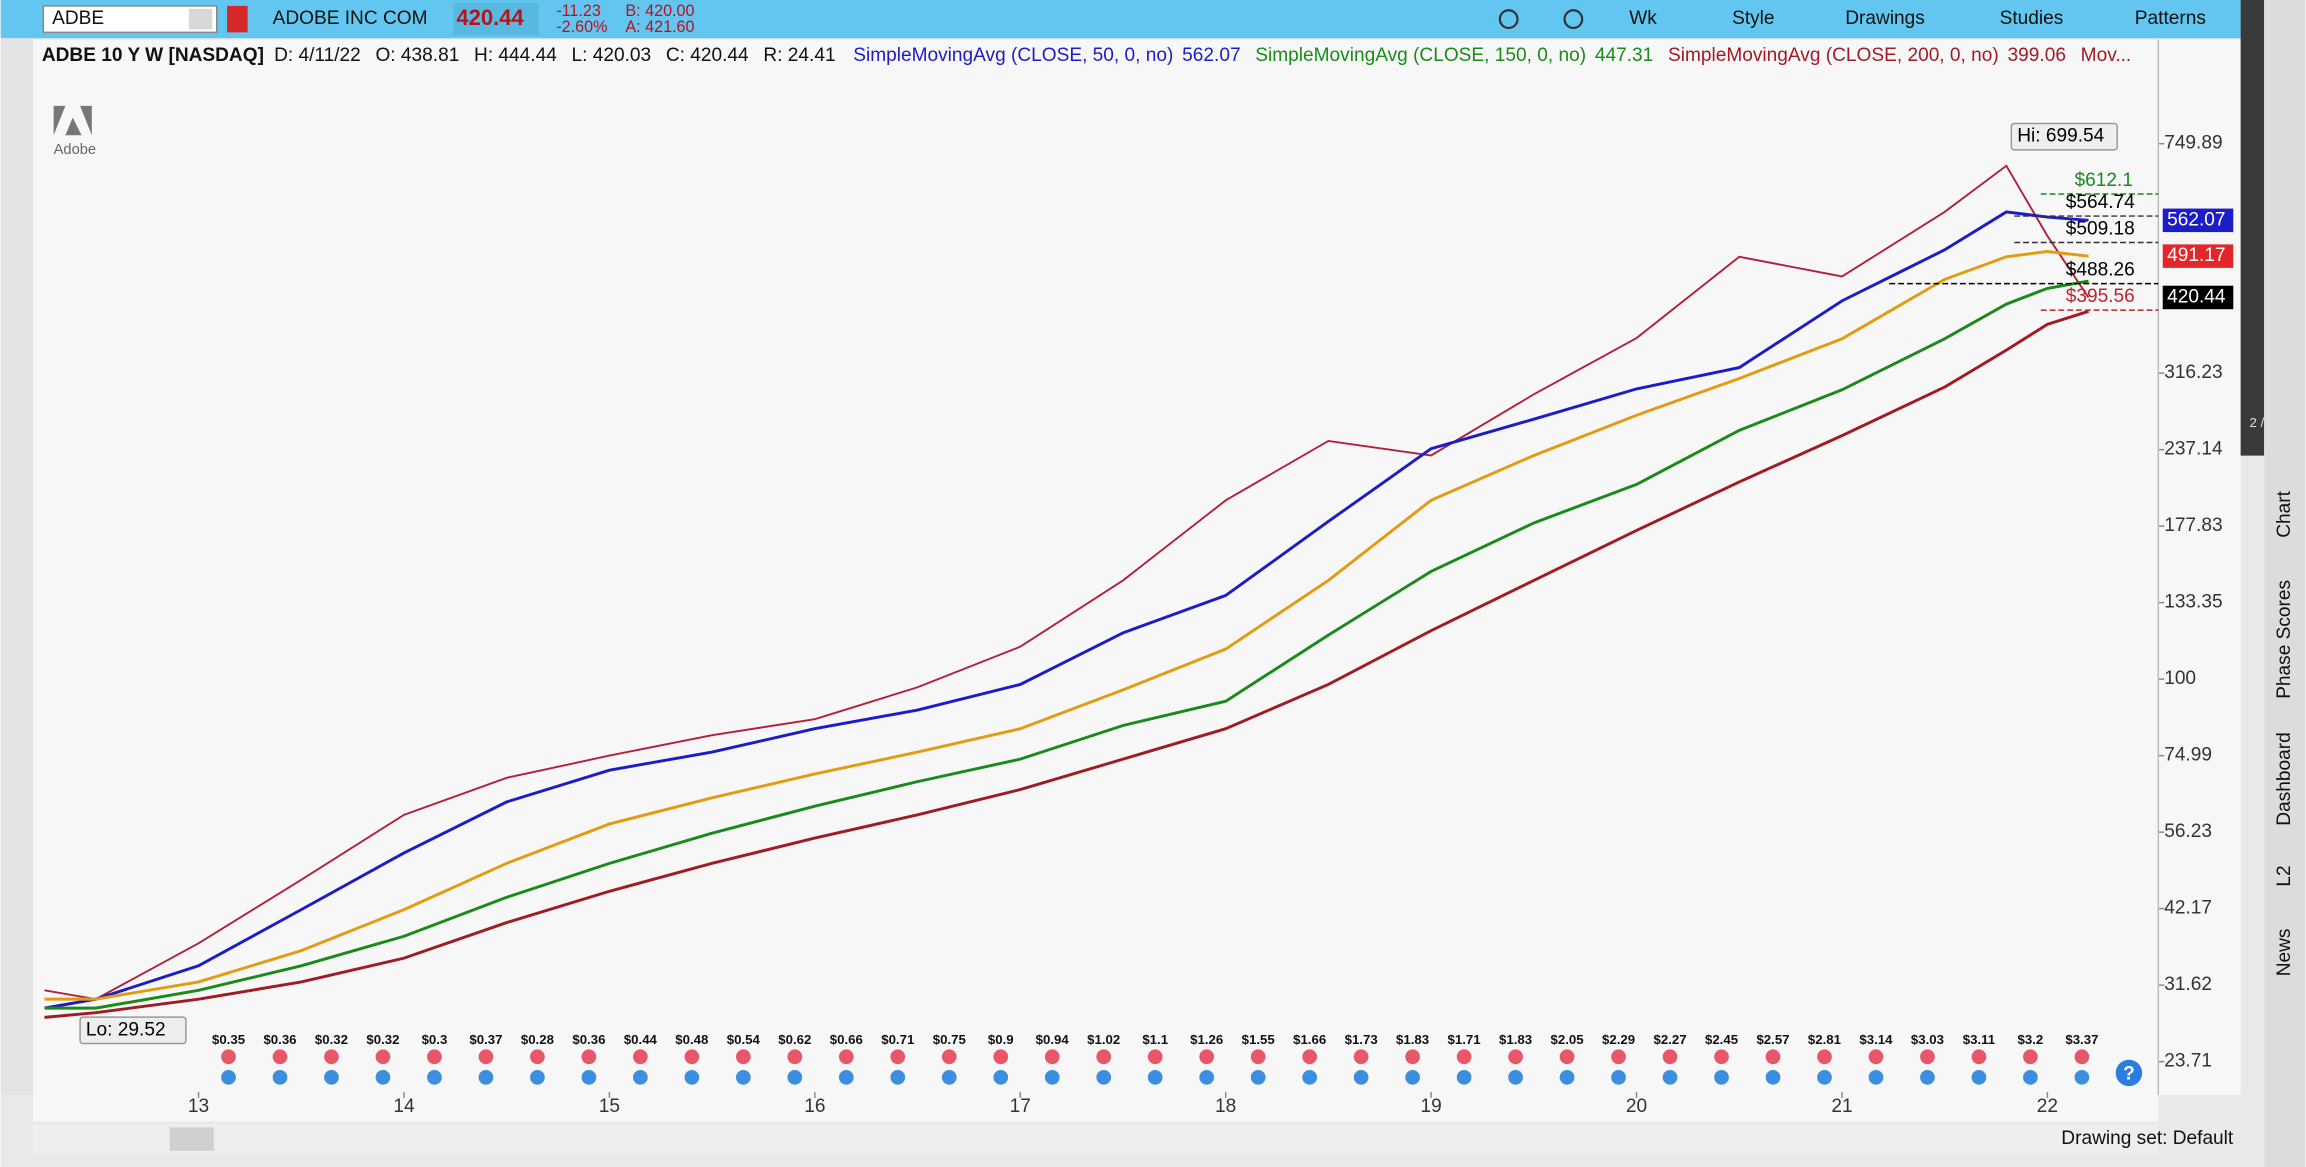 The image size is (2306, 1167). Describe the element at coordinates (2147, 1138) in the screenshot. I see `drawing-set: Drawing set: Default` at that location.